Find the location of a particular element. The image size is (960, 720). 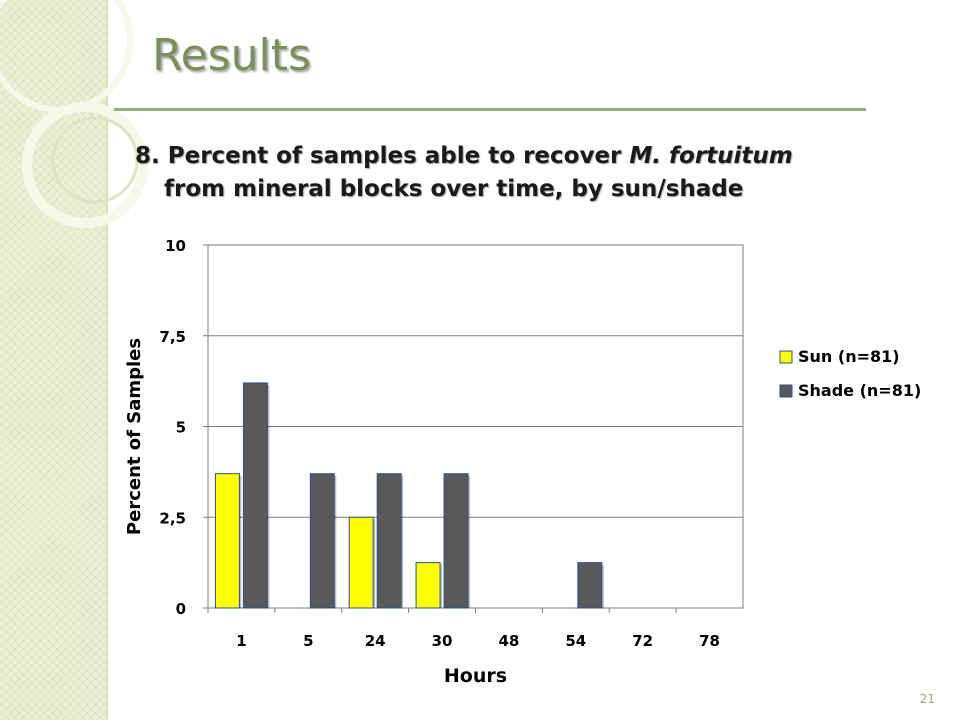

decorative-circles is located at coordinates (74, 114).